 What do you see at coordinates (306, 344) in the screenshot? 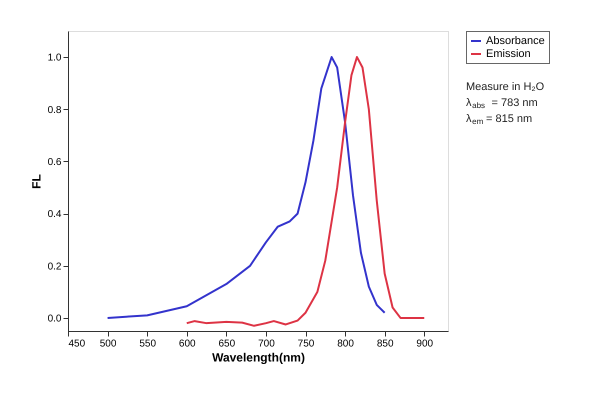
I see `x-tick-label: 750` at bounding box center [306, 344].